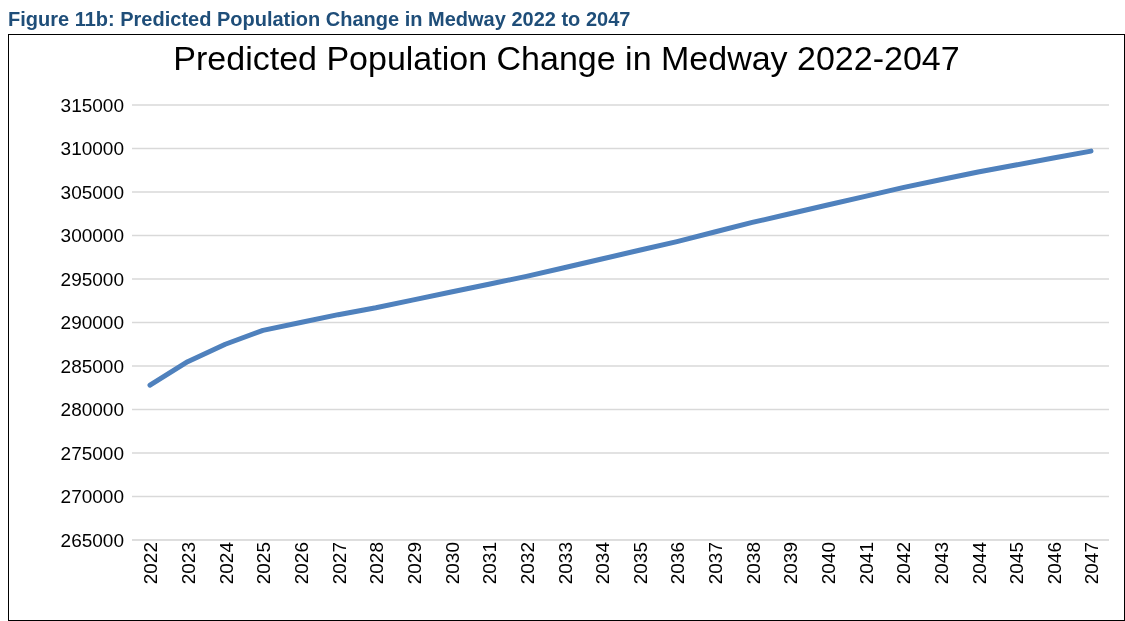 This screenshot has width=1125, height=621. What do you see at coordinates (92, 192) in the screenshot?
I see `y-tick-label: 305000` at bounding box center [92, 192].